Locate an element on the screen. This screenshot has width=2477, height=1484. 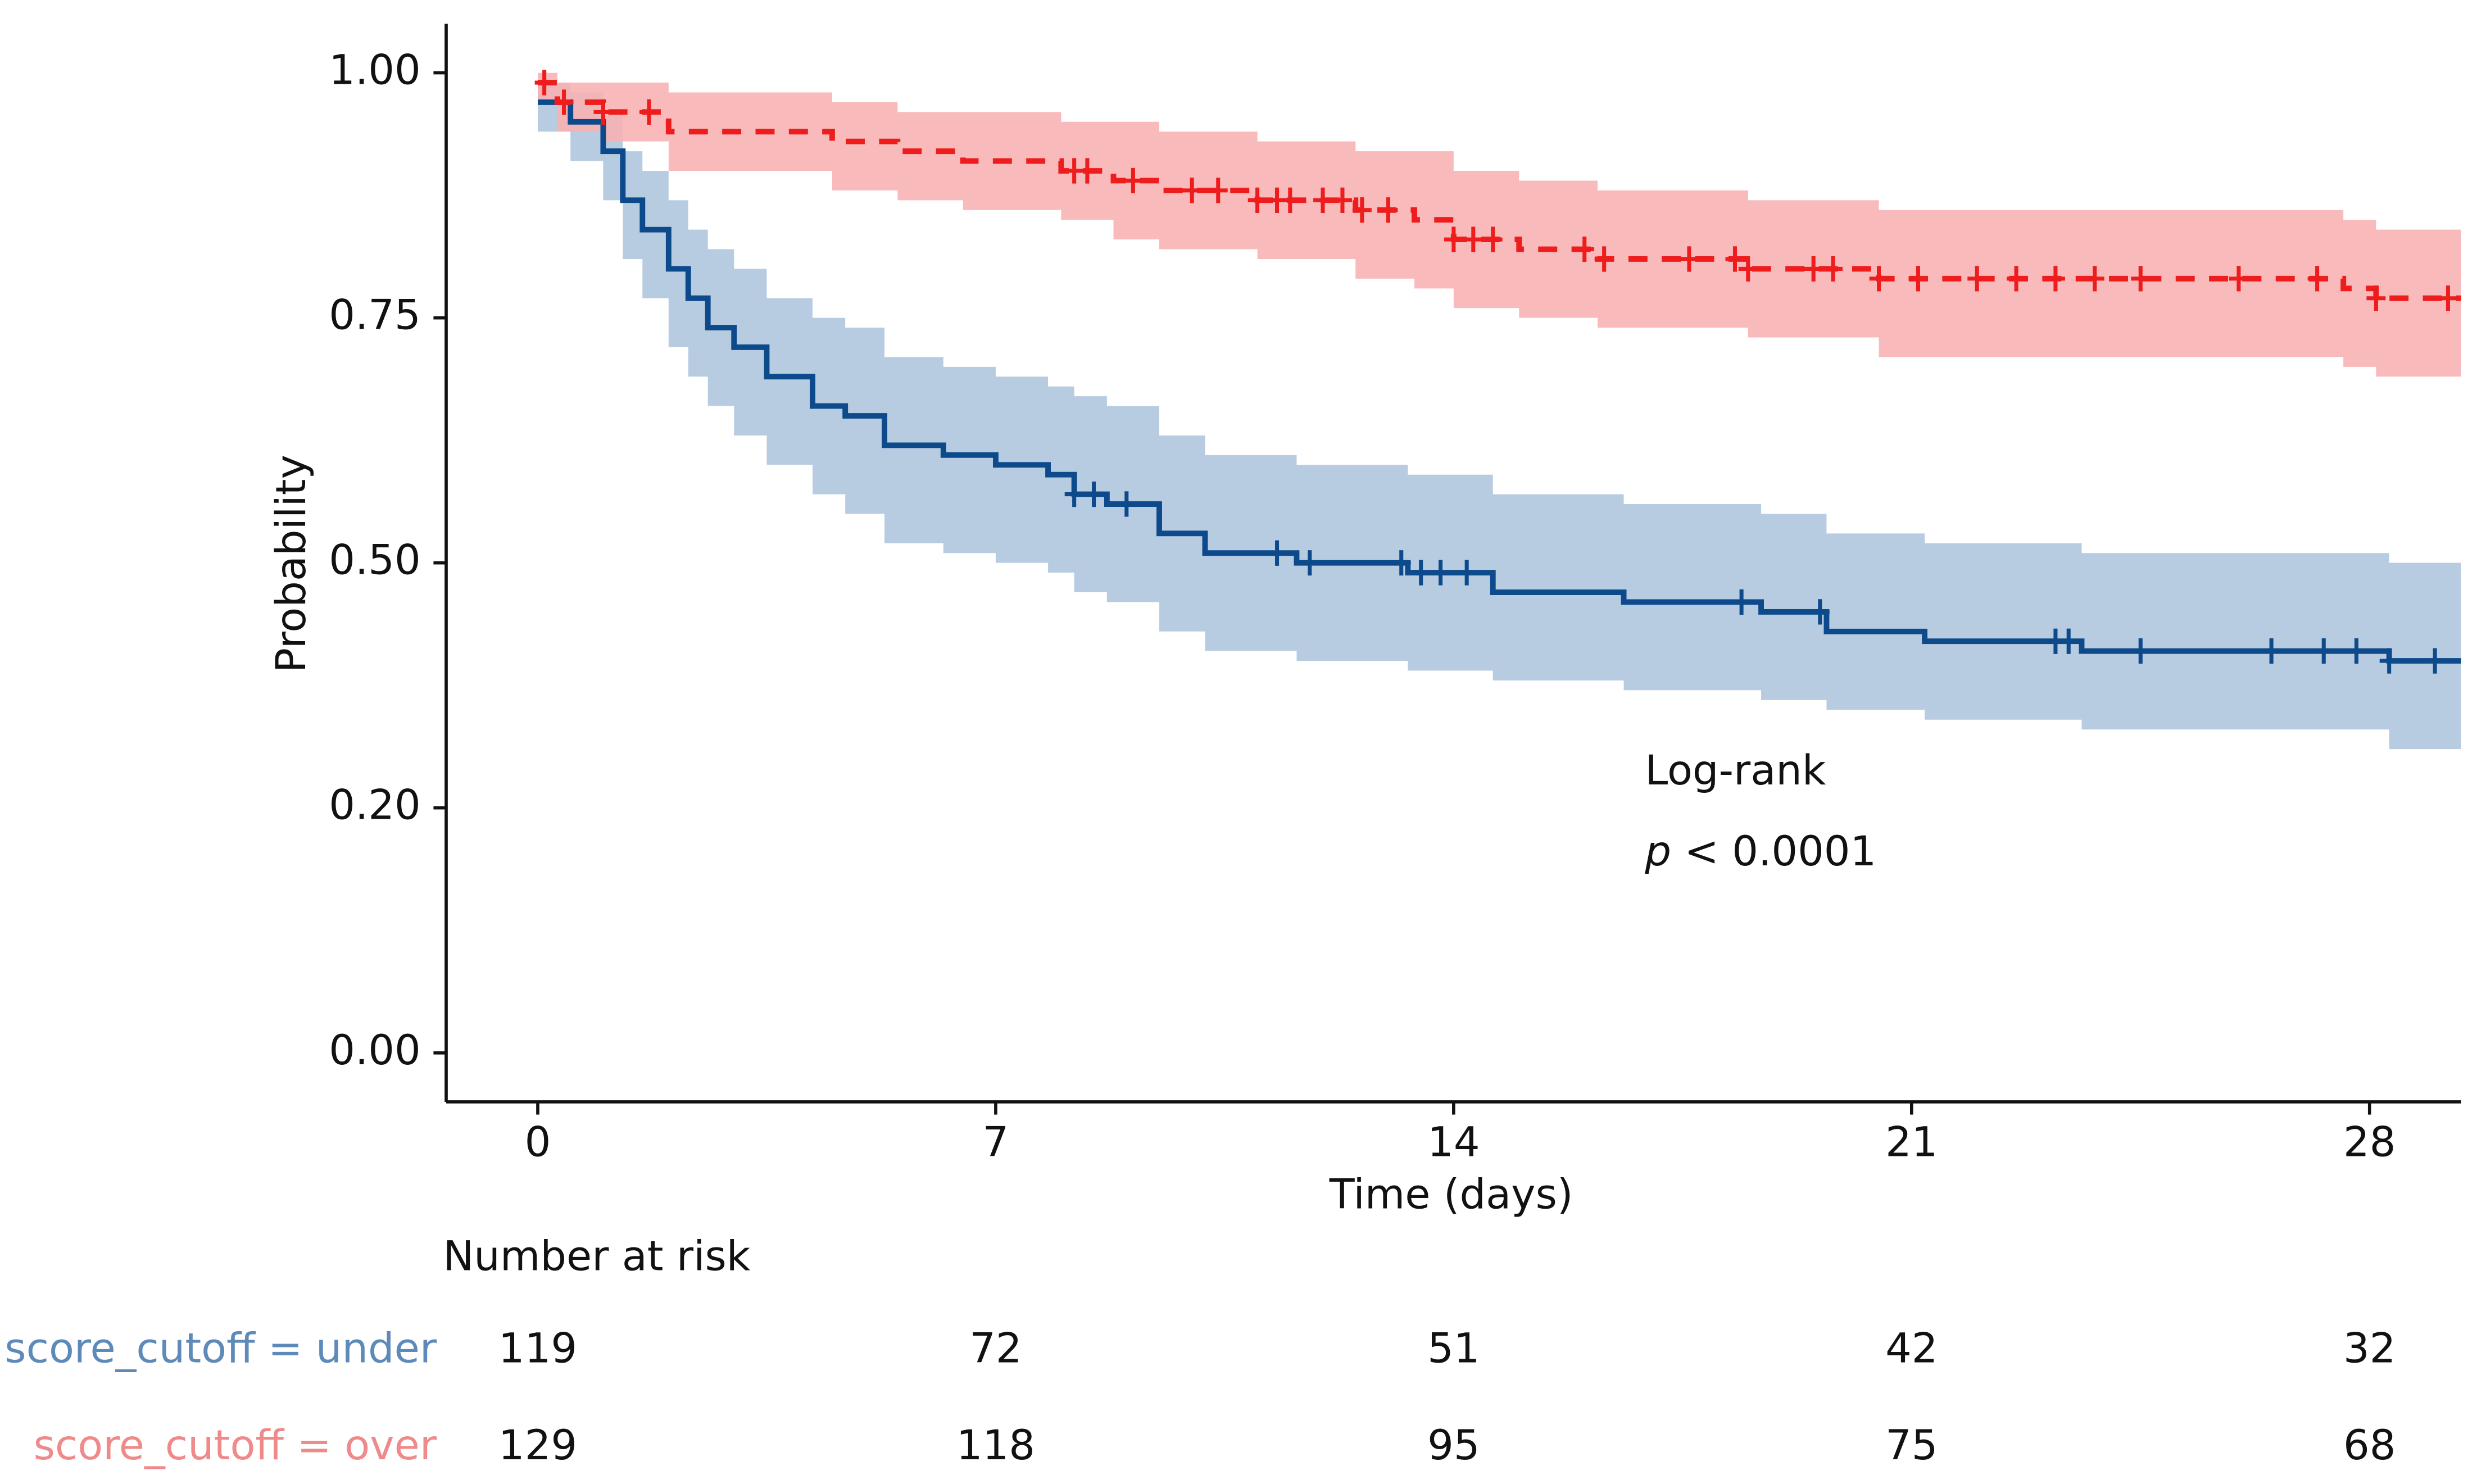
risk-count: 68 is located at coordinates (2369, 1445).